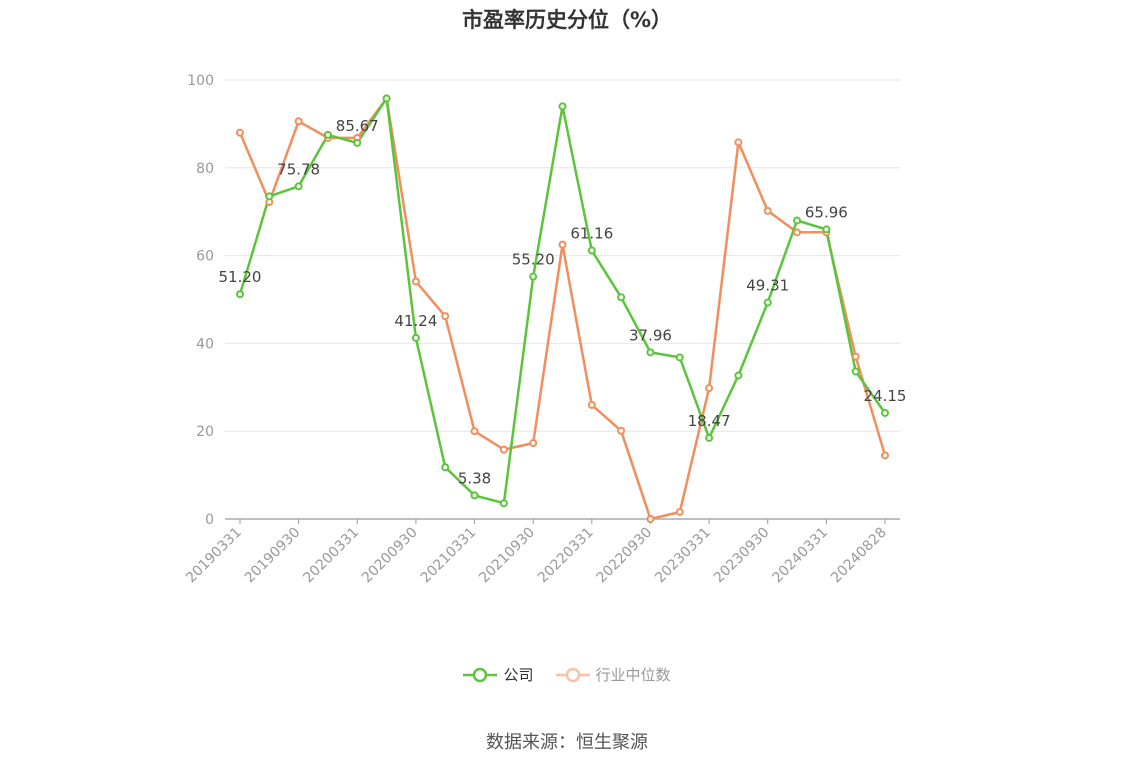 This screenshot has height=766, width=1134. I want to click on data-label: 49.31, so click(767, 286).